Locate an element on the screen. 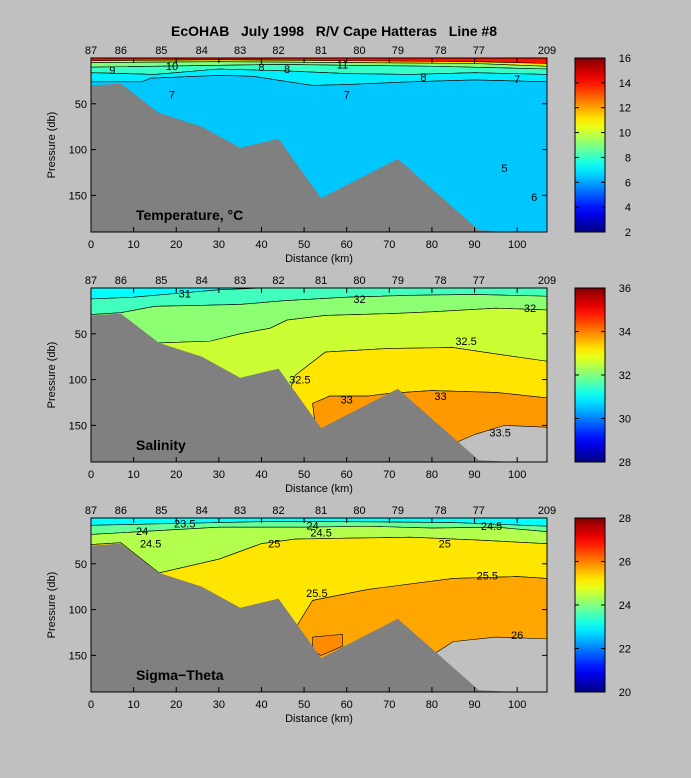  colorbar-tick-label: 12 is located at coordinates (625, 109).